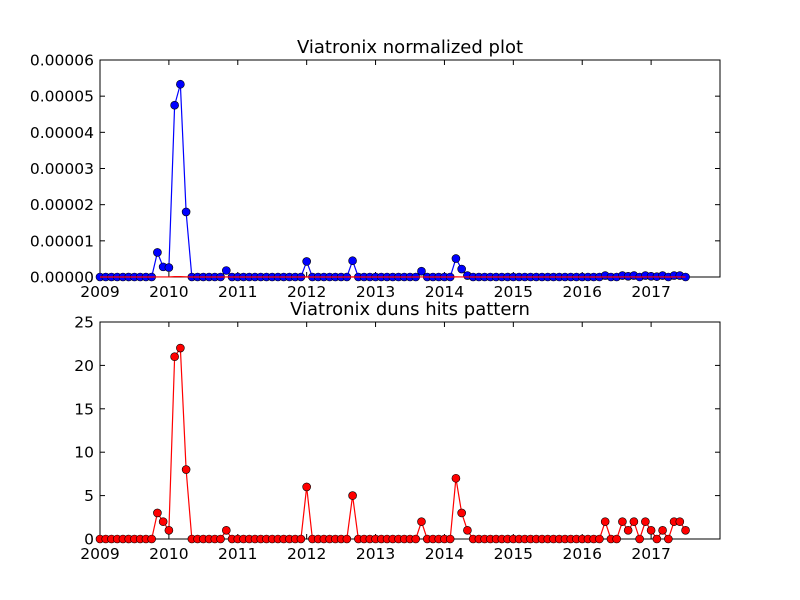  I want to click on duns-hits-ytick-label: 0, so click(89, 540).